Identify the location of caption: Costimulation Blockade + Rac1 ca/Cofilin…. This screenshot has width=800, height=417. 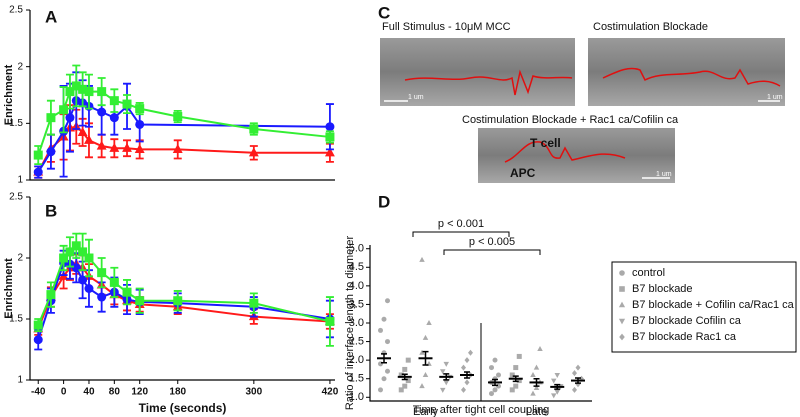
(570, 120).